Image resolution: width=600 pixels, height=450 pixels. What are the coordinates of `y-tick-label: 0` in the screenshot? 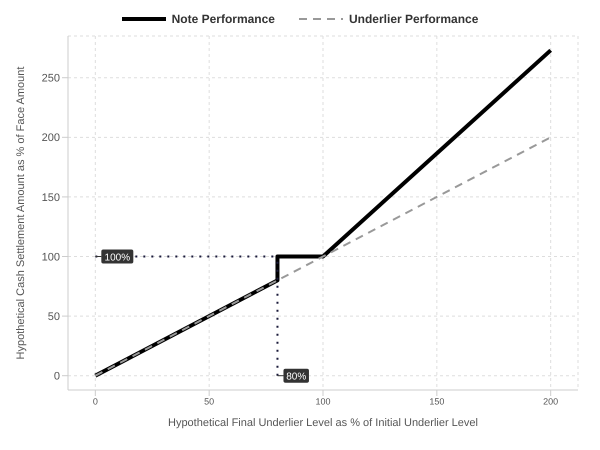 It's located at (57, 376).